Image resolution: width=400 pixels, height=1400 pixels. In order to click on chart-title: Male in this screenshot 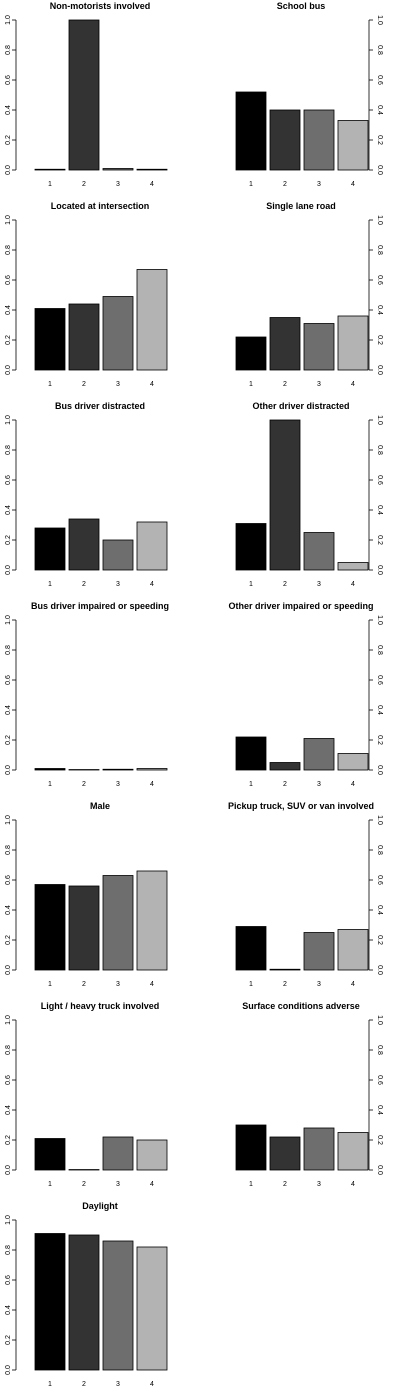, I will do `click(100, 806)`.